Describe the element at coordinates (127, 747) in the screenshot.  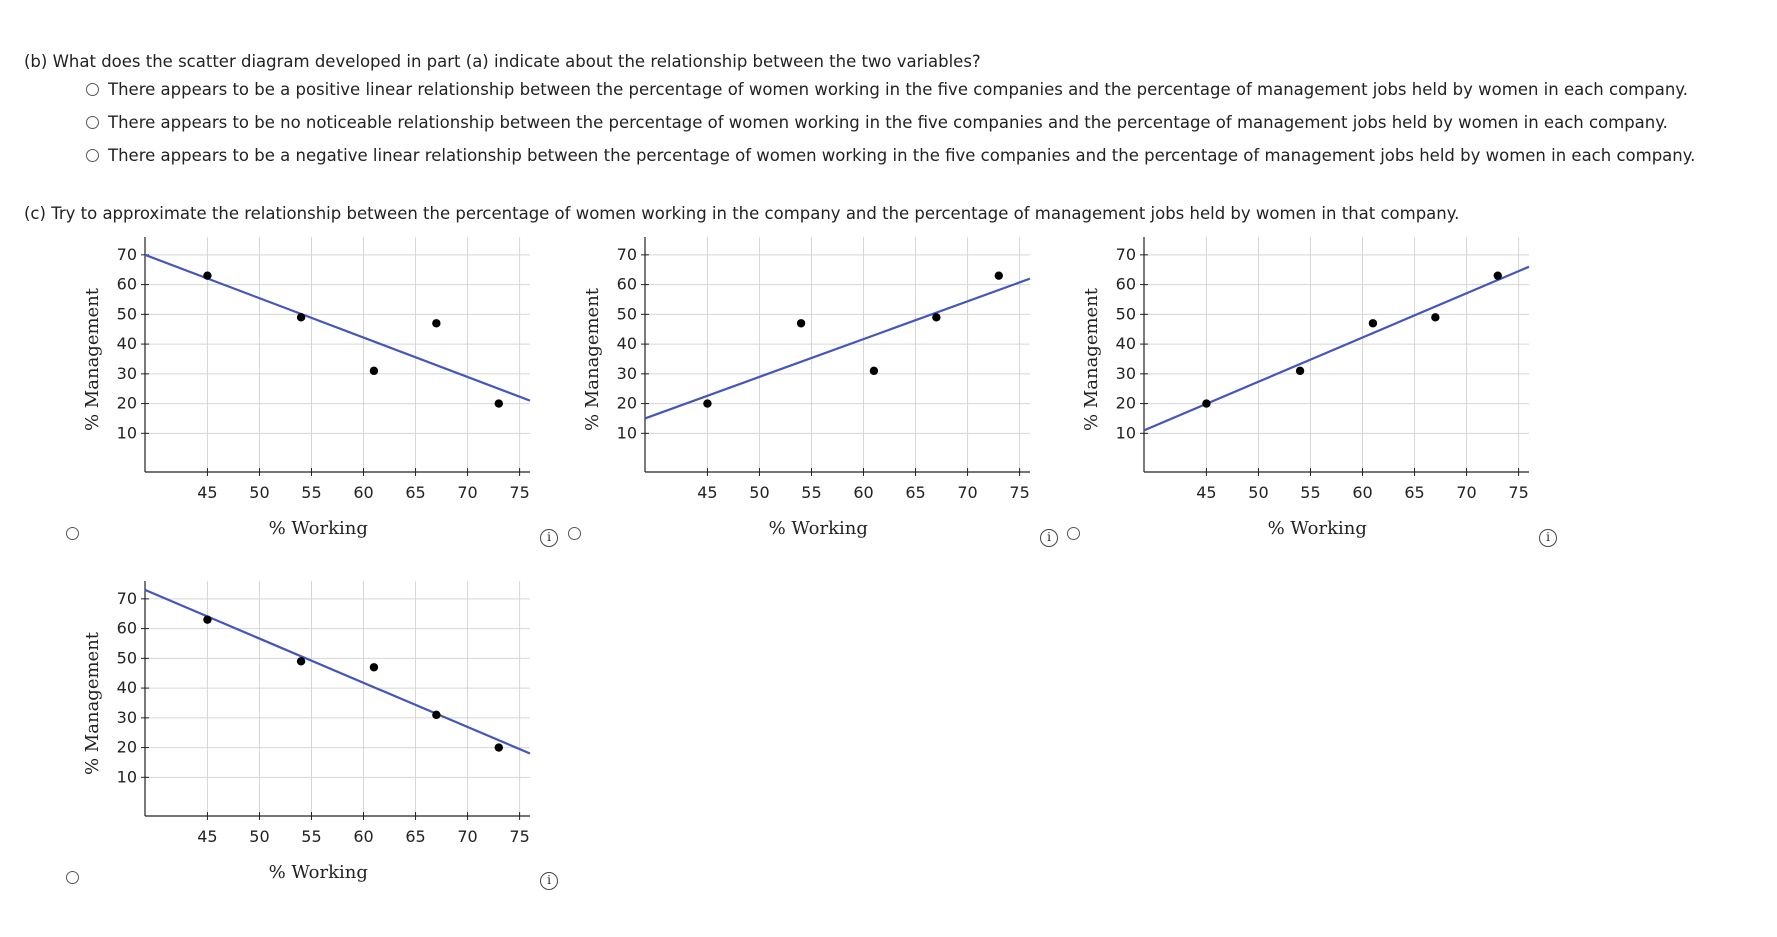
I see `y-tick-label: 20` at that location.